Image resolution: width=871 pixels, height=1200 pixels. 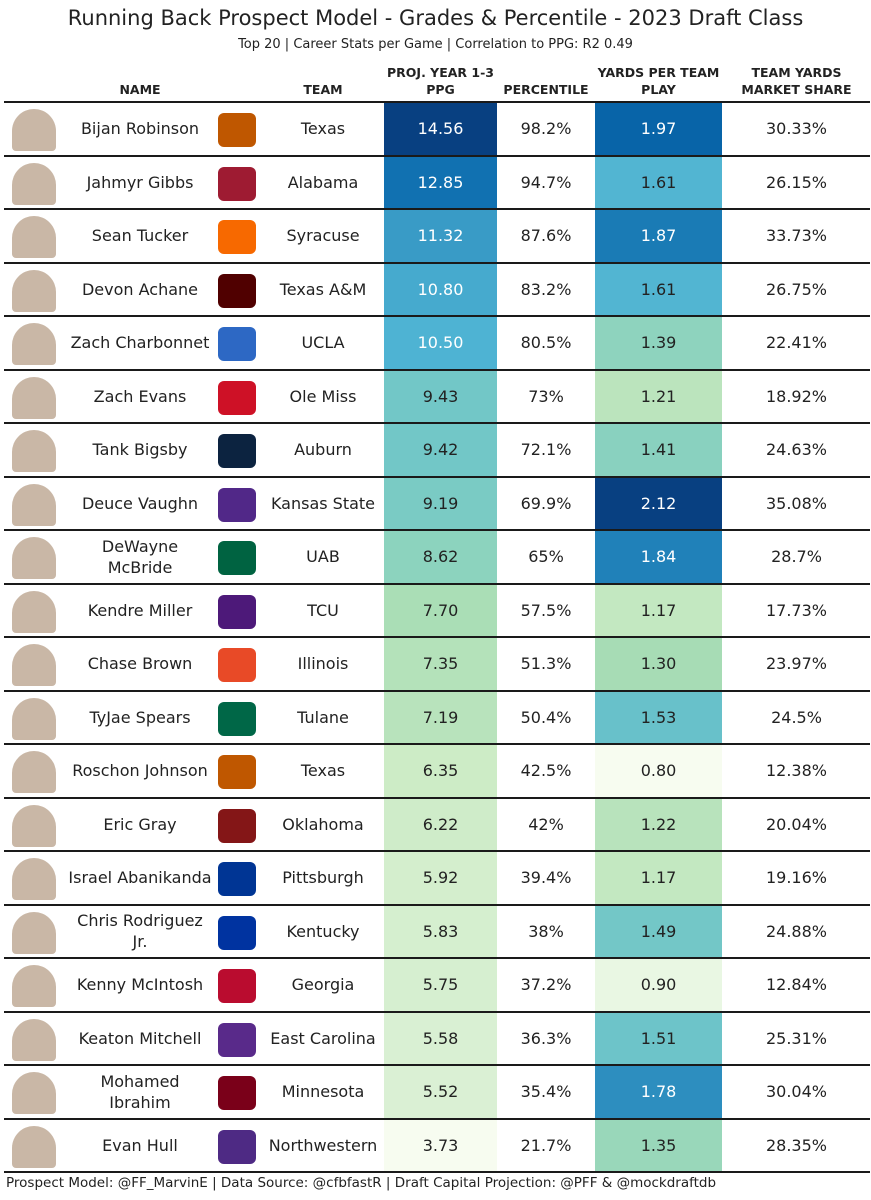 I want to click on player-name: Deuce Vaughn, so click(x=140, y=503).